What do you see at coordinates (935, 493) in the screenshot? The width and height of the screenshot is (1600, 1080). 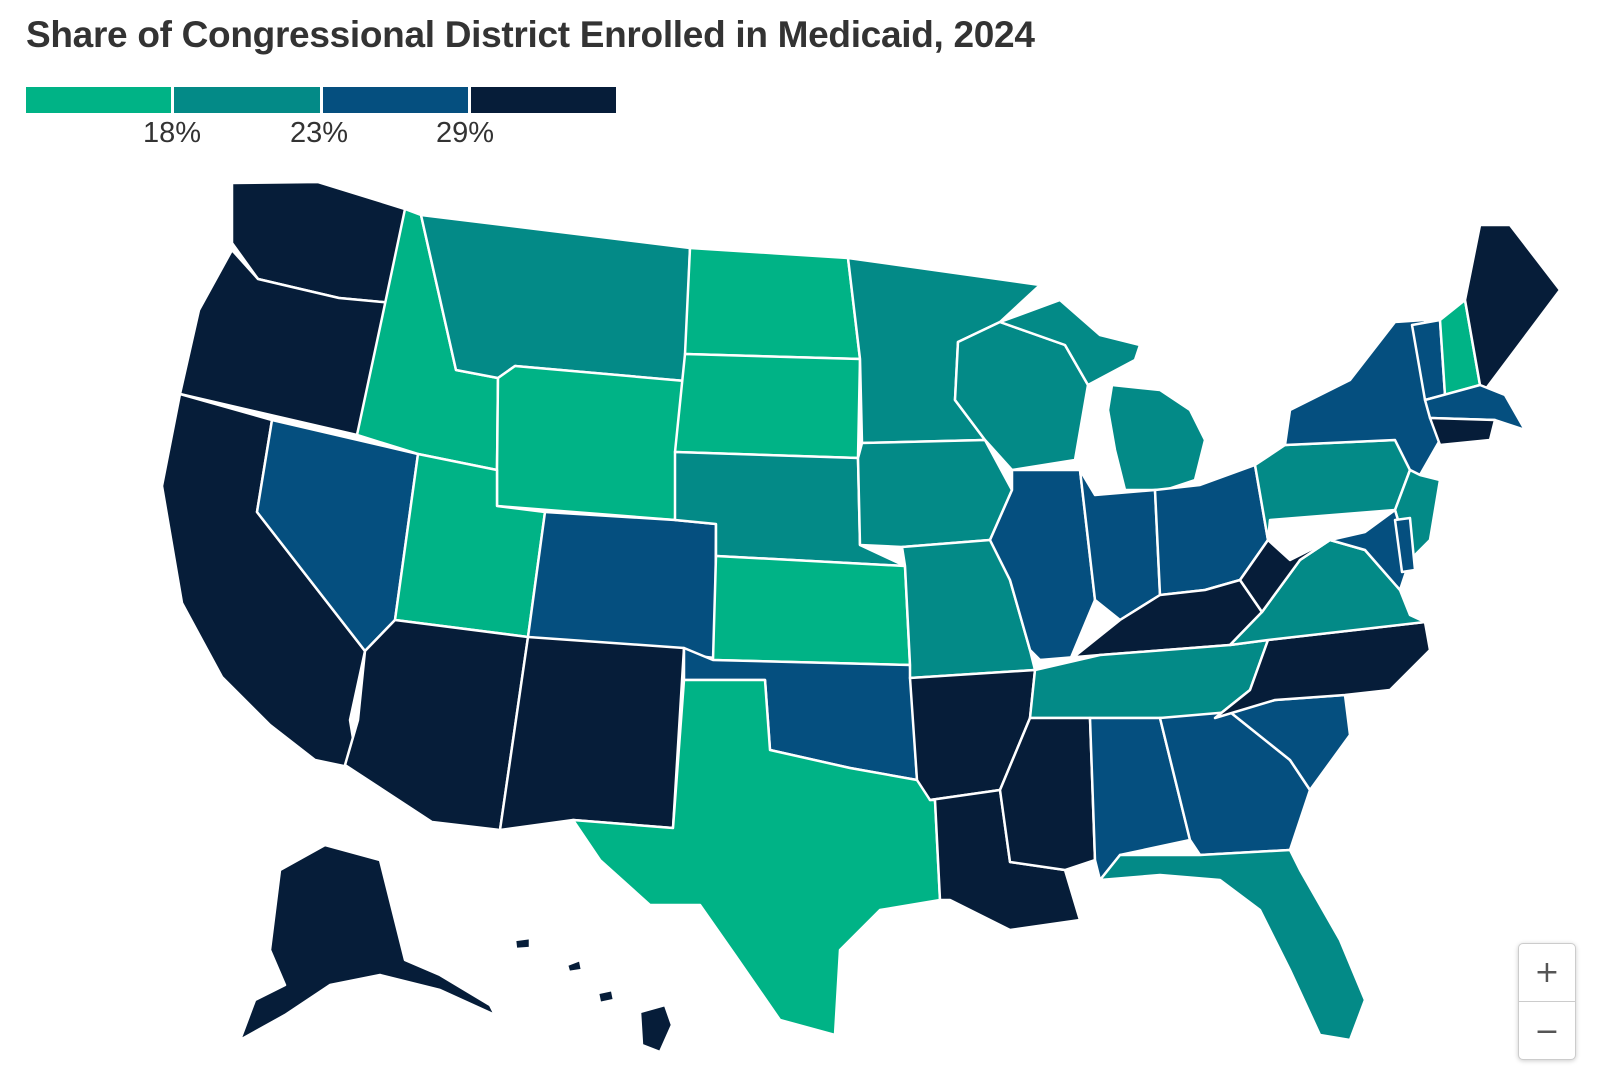 I see `state-IA` at bounding box center [935, 493].